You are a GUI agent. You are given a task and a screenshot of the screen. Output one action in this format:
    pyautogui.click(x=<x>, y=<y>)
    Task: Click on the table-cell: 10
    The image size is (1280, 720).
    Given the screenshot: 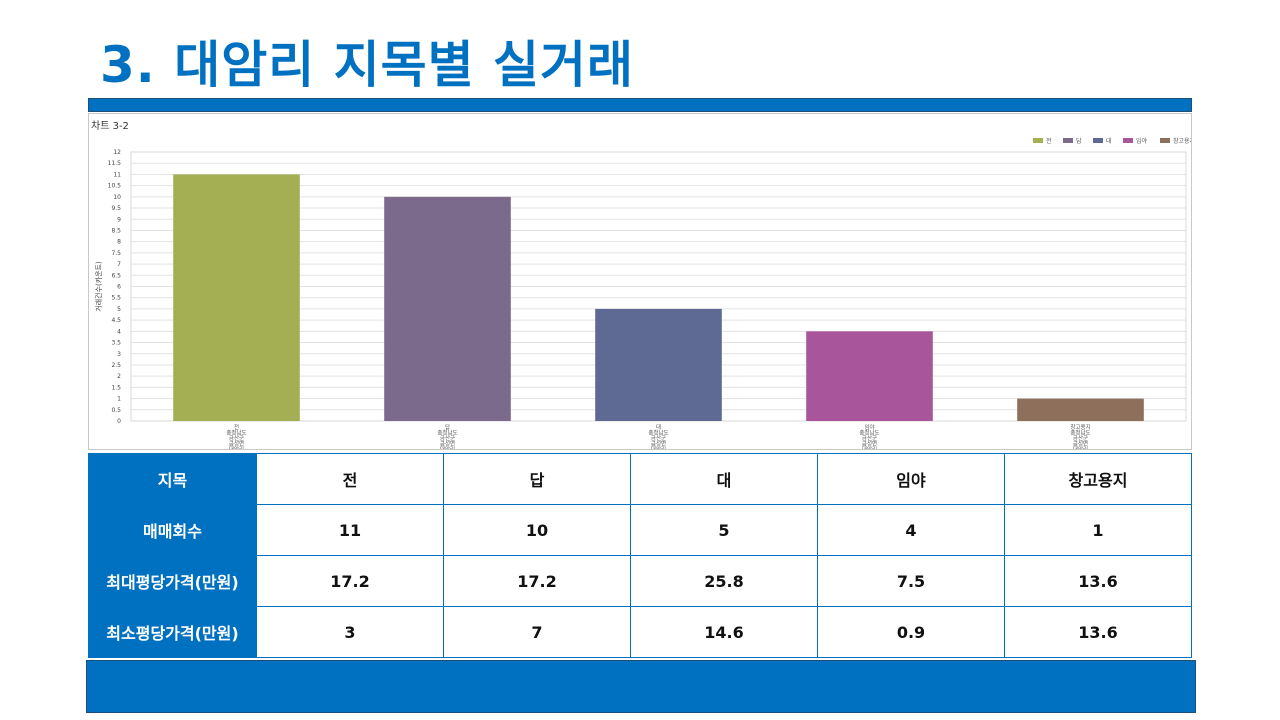 What is the action you would take?
    pyautogui.click(x=537, y=530)
    